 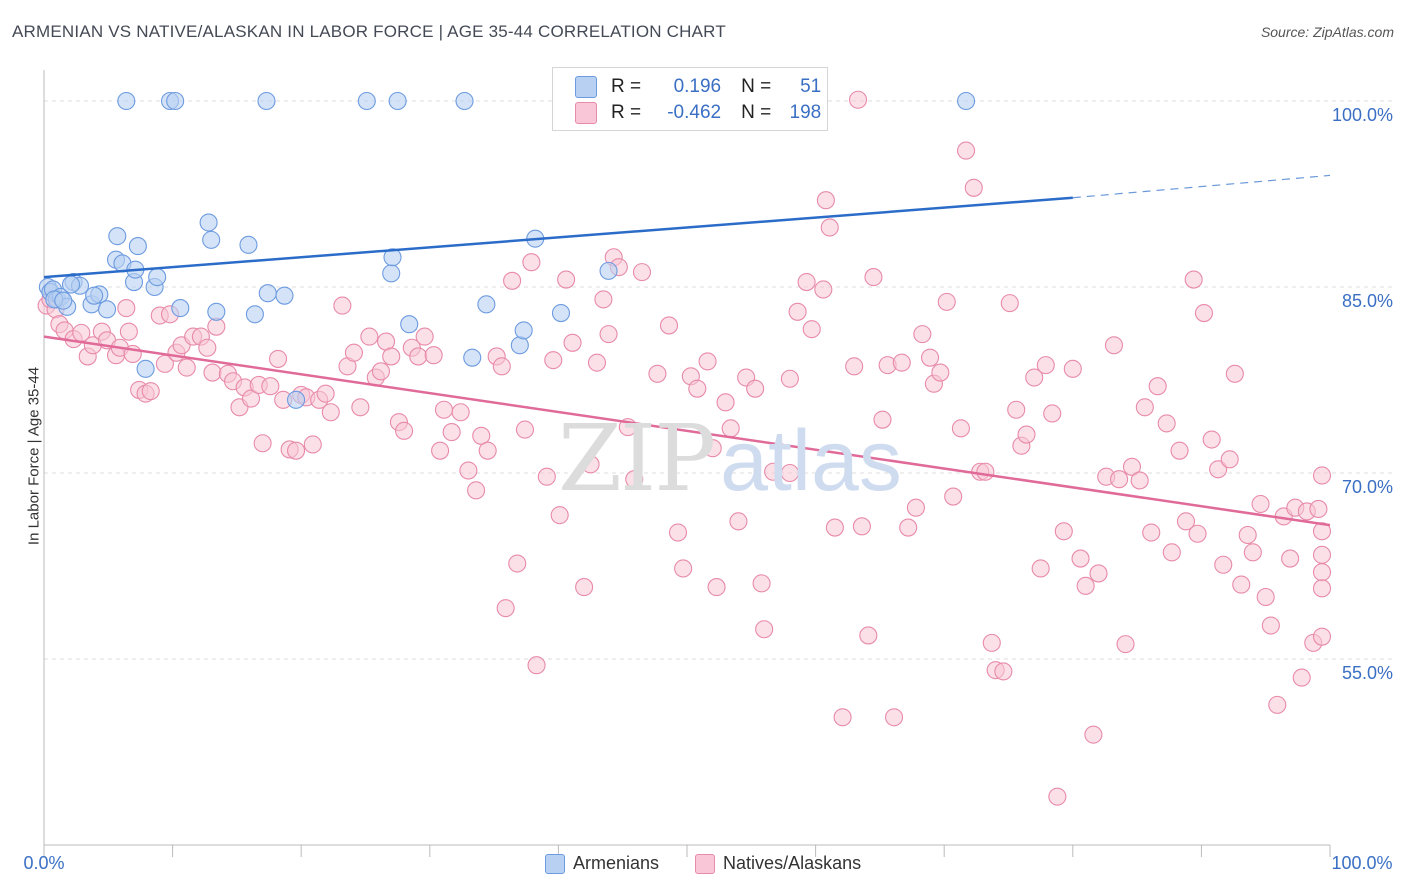 I want to click on stats-legend: R = 0.196 N = 51 R = -0.462 N = 198, so click(x=690, y=99).